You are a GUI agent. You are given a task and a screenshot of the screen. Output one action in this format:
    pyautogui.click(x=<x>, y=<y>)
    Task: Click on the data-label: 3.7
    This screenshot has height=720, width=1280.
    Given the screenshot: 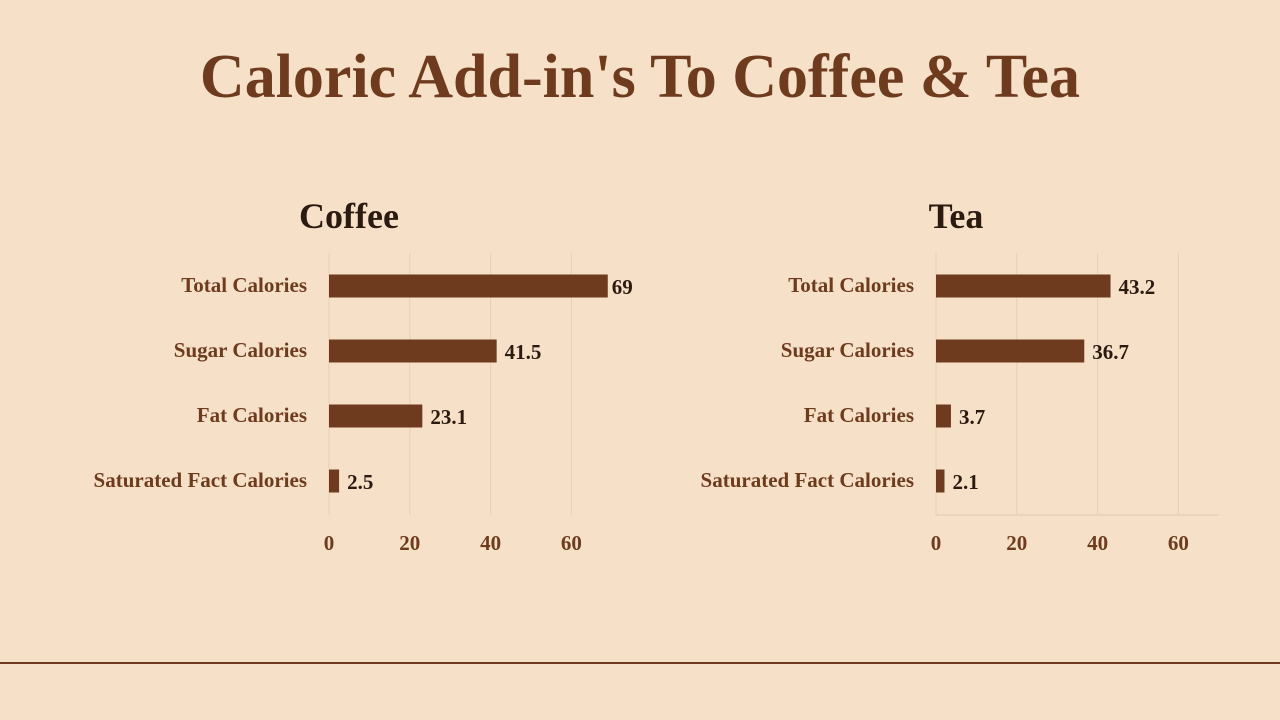 What is the action you would take?
    pyautogui.click(x=972, y=417)
    